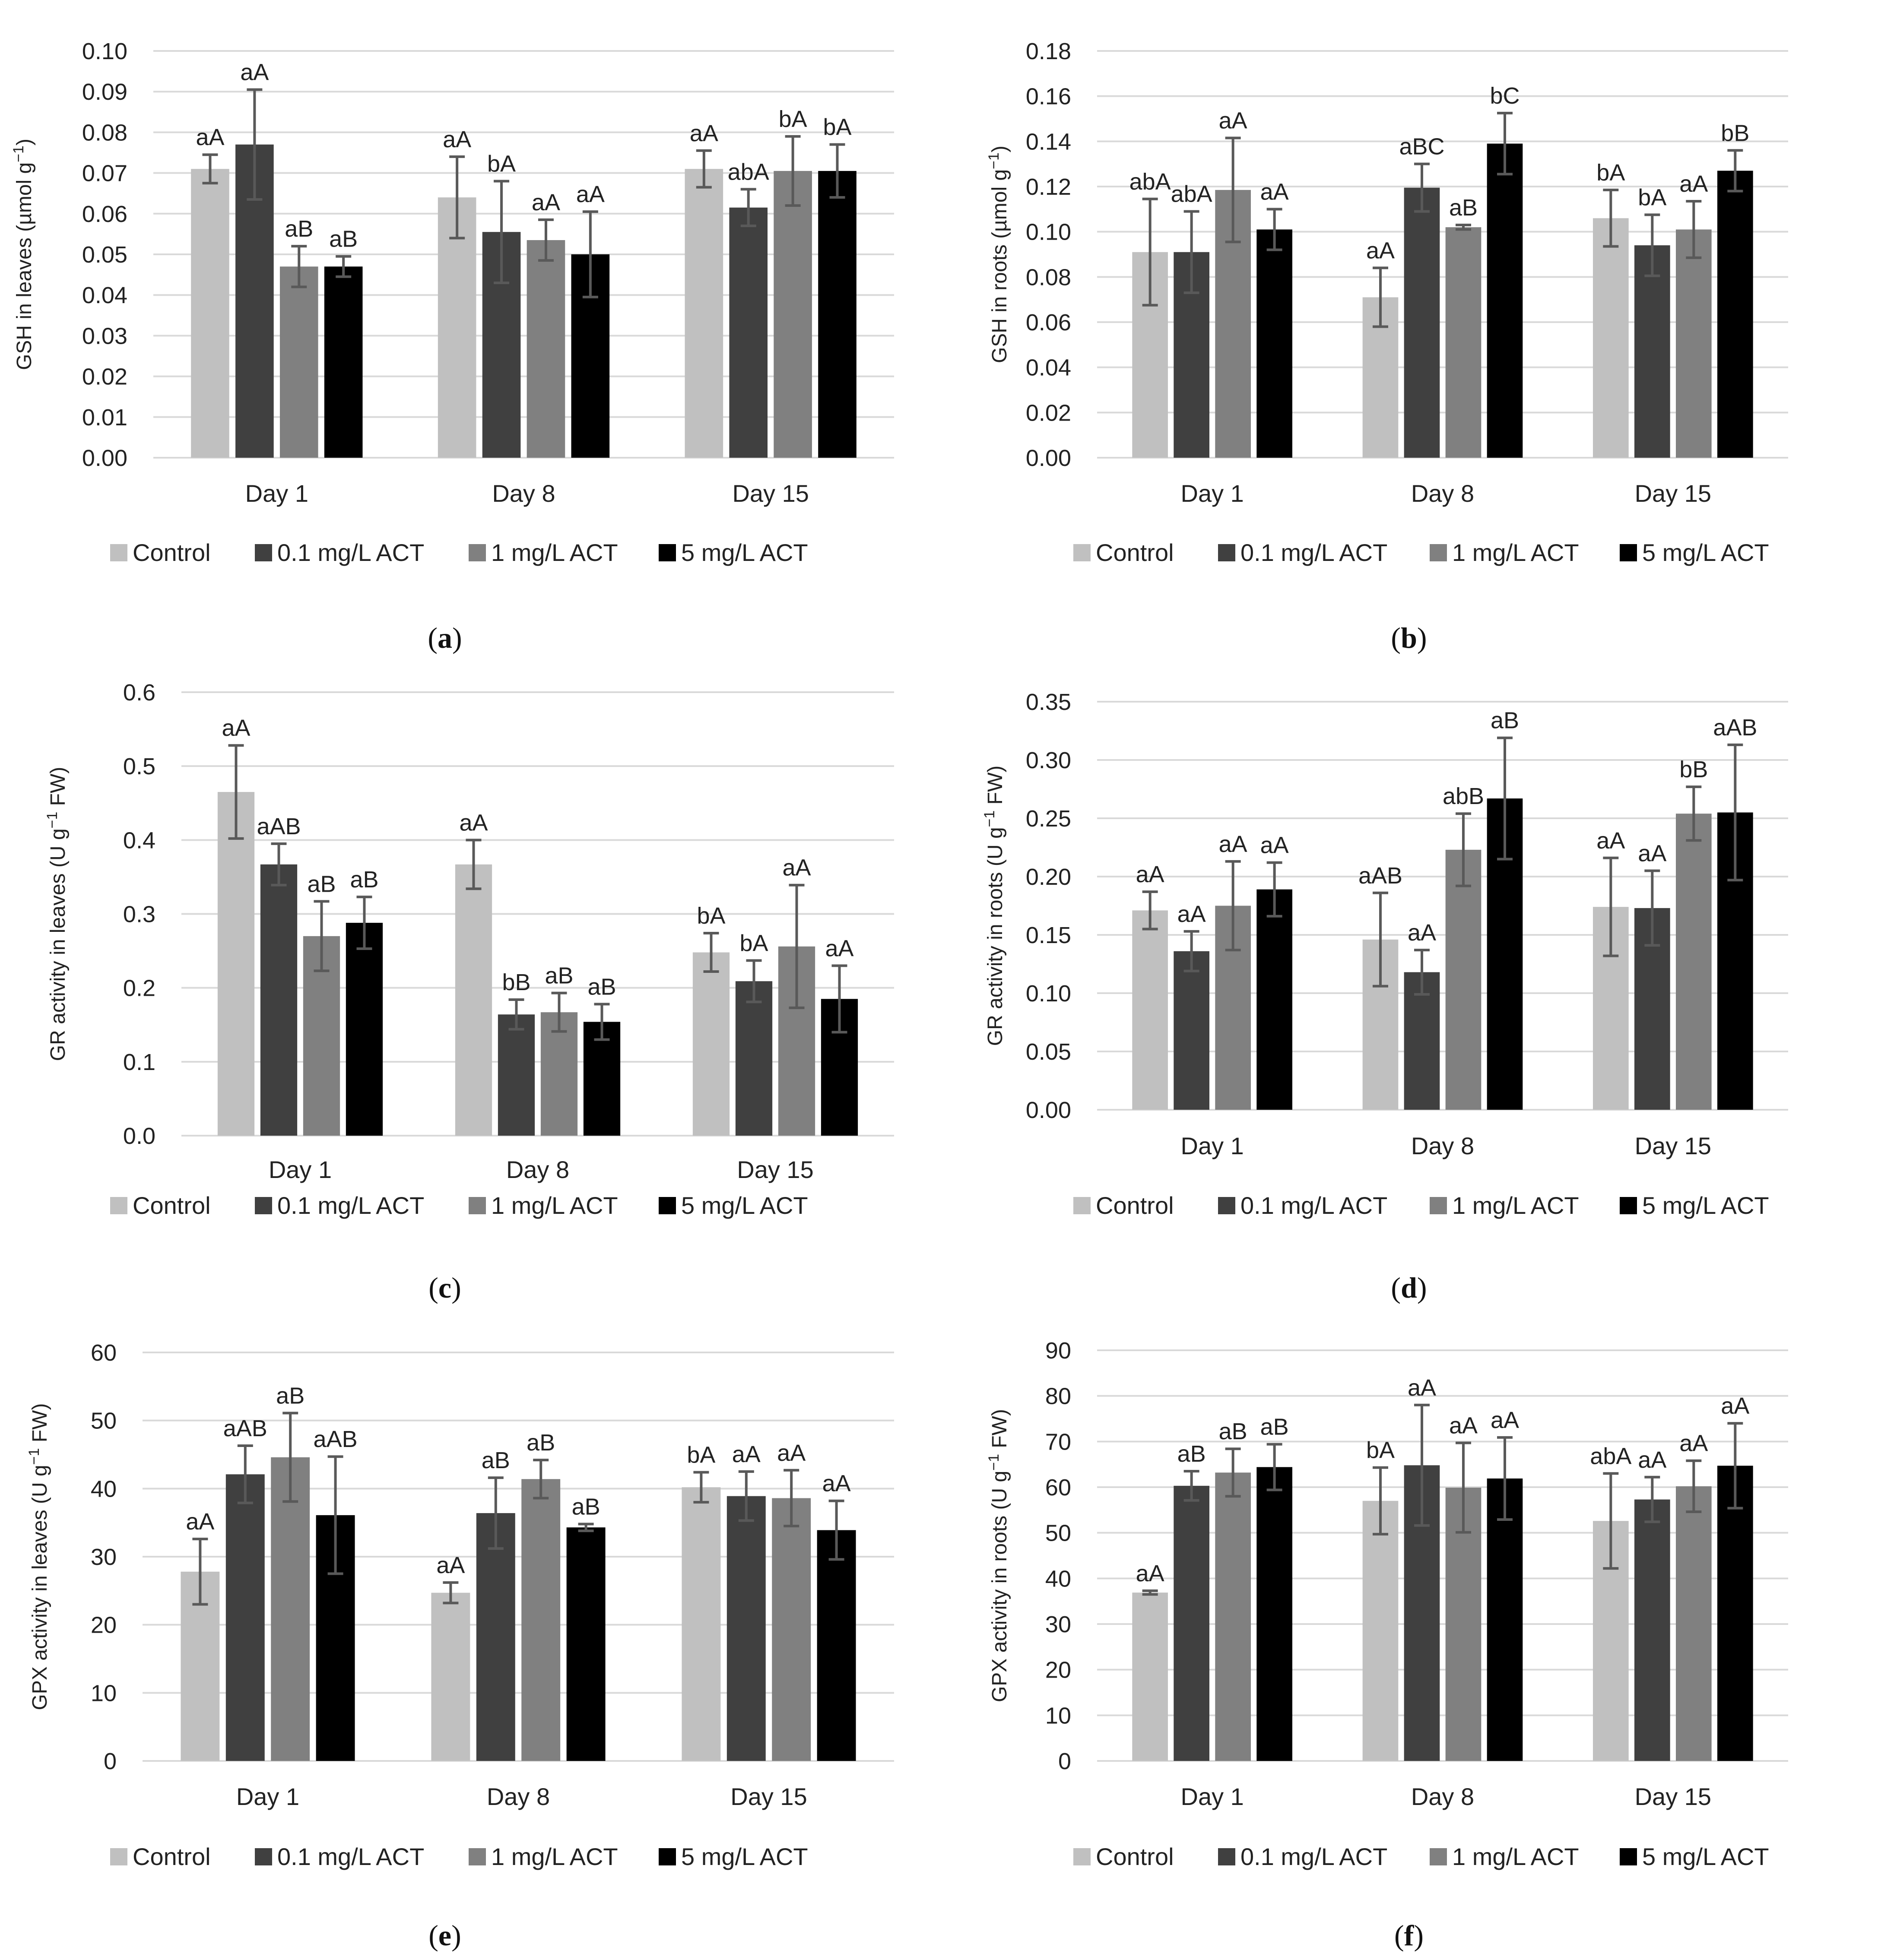 The width and height of the screenshot is (1878, 1960). What do you see at coordinates (1048, 142) in the screenshot?
I see `y-tick-label: 0.14` at bounding box center [1048, 142].